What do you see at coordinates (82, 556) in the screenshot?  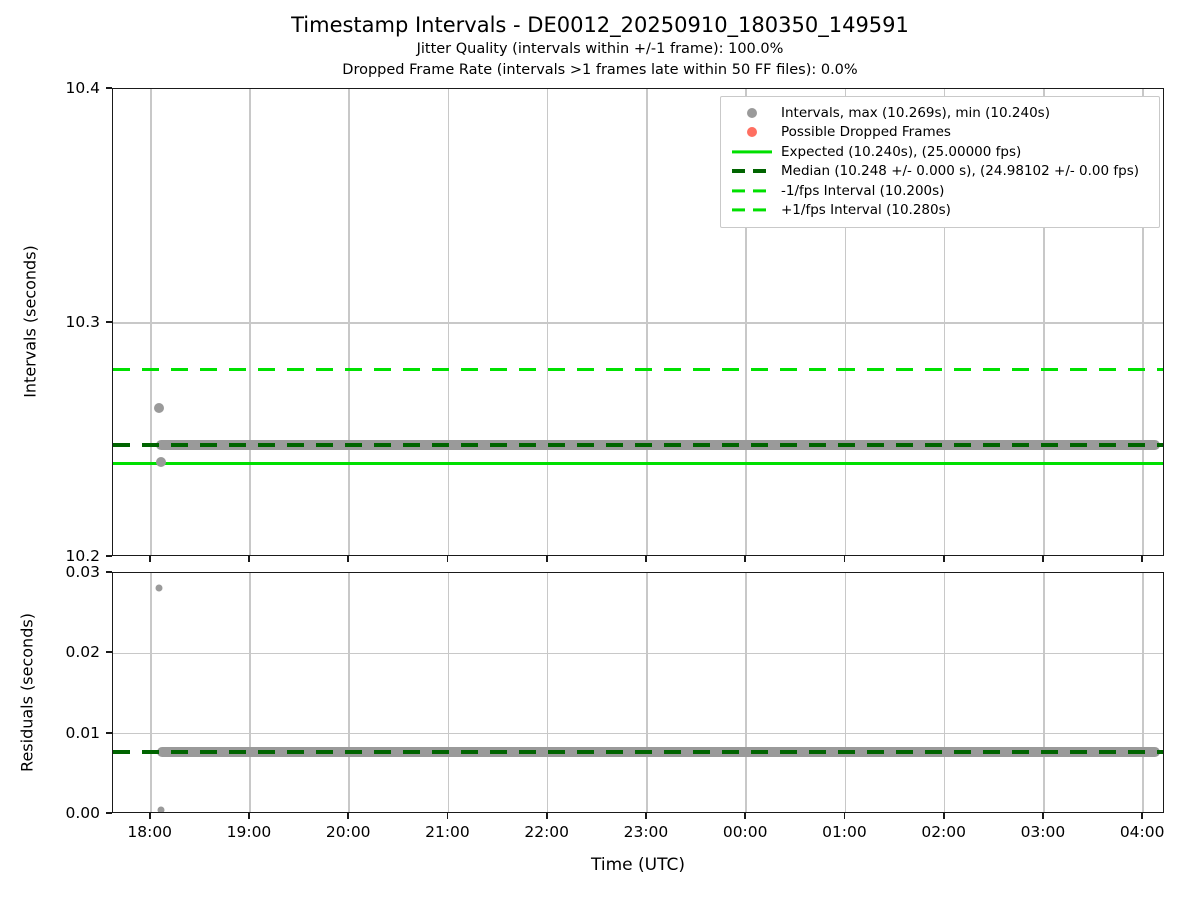 I see `y-tick-label: 10.2` at bounding box center [82, 556].